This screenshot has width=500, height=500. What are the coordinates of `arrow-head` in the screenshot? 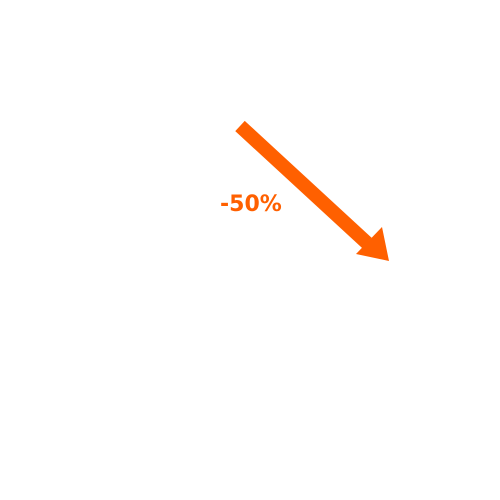 It's located at (372, 244).